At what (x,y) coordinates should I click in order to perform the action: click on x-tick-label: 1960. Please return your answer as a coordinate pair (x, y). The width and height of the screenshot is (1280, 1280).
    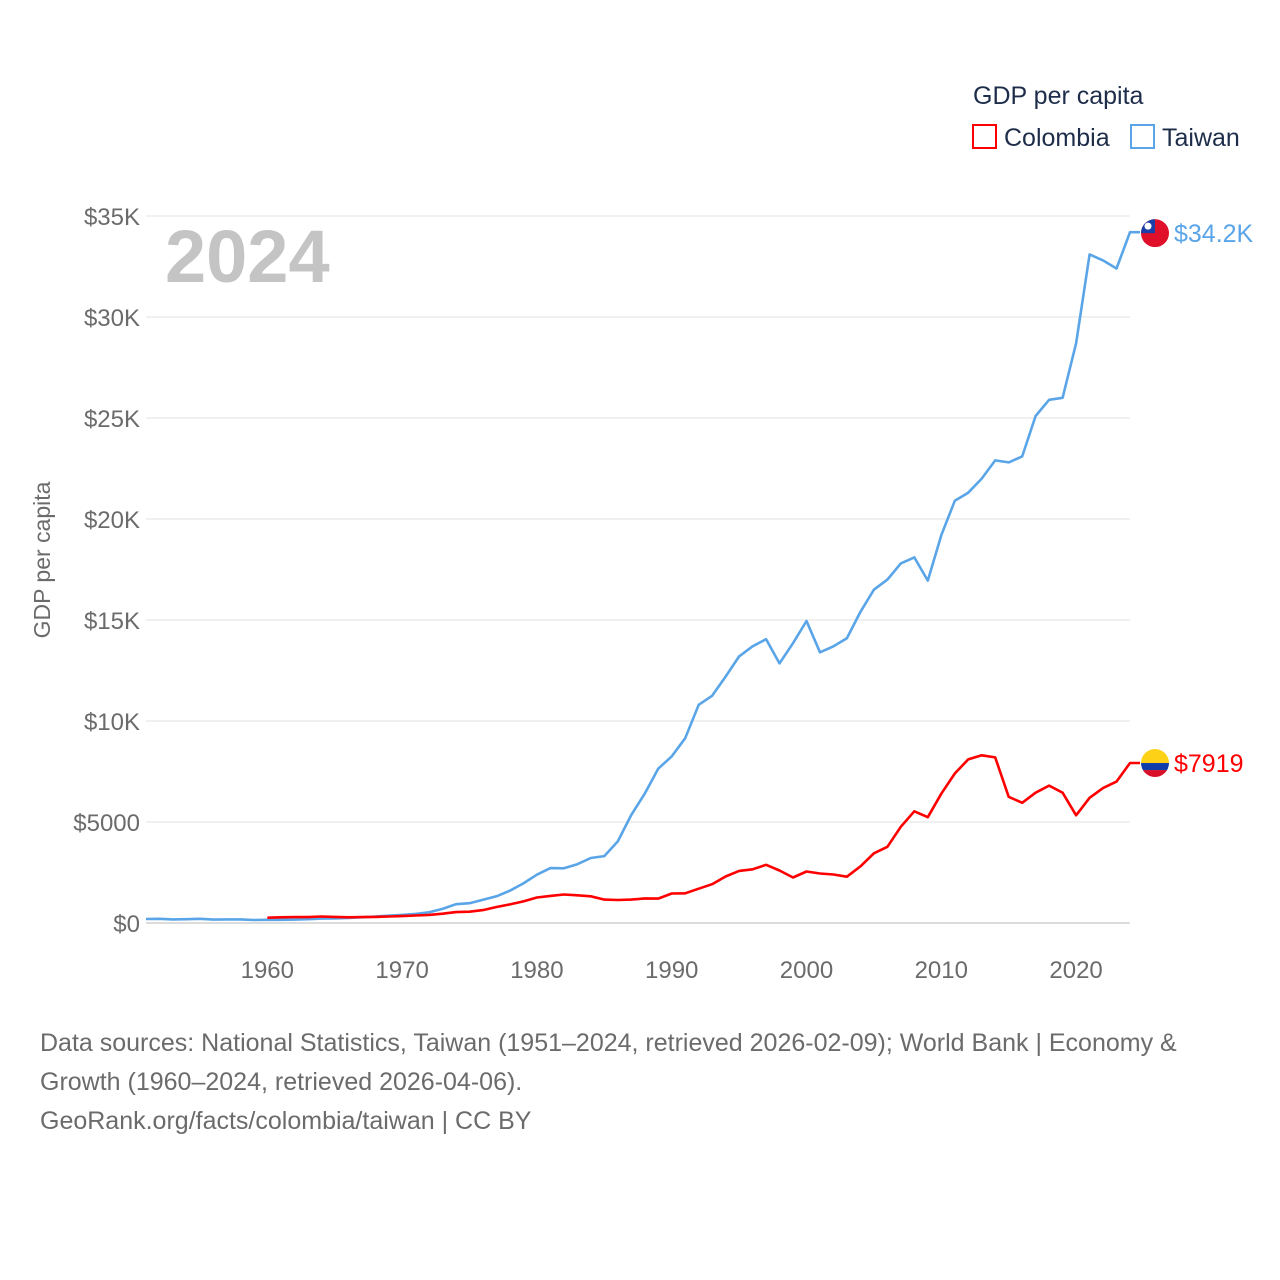
    Looking at the image, I should click on (267, 970).